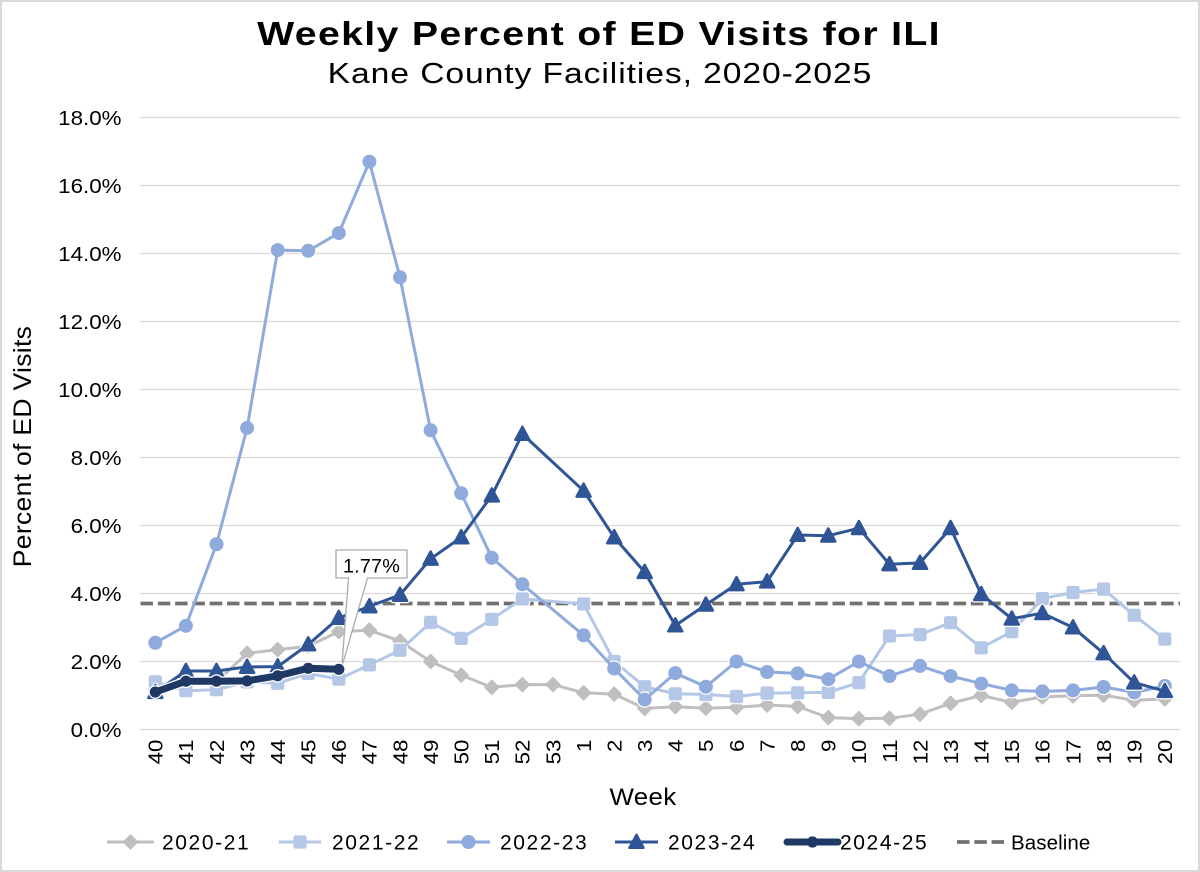  Describe the element at coordinates (96, 526) in the screenshot. I see `svg-text: 6.0%` at that location.